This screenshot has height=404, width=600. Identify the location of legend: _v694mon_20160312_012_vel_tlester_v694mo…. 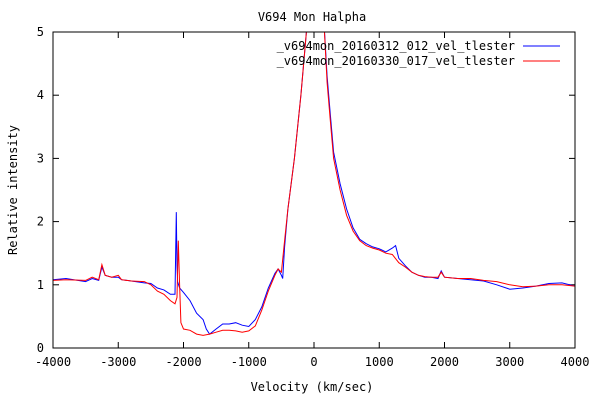
(418, 53).